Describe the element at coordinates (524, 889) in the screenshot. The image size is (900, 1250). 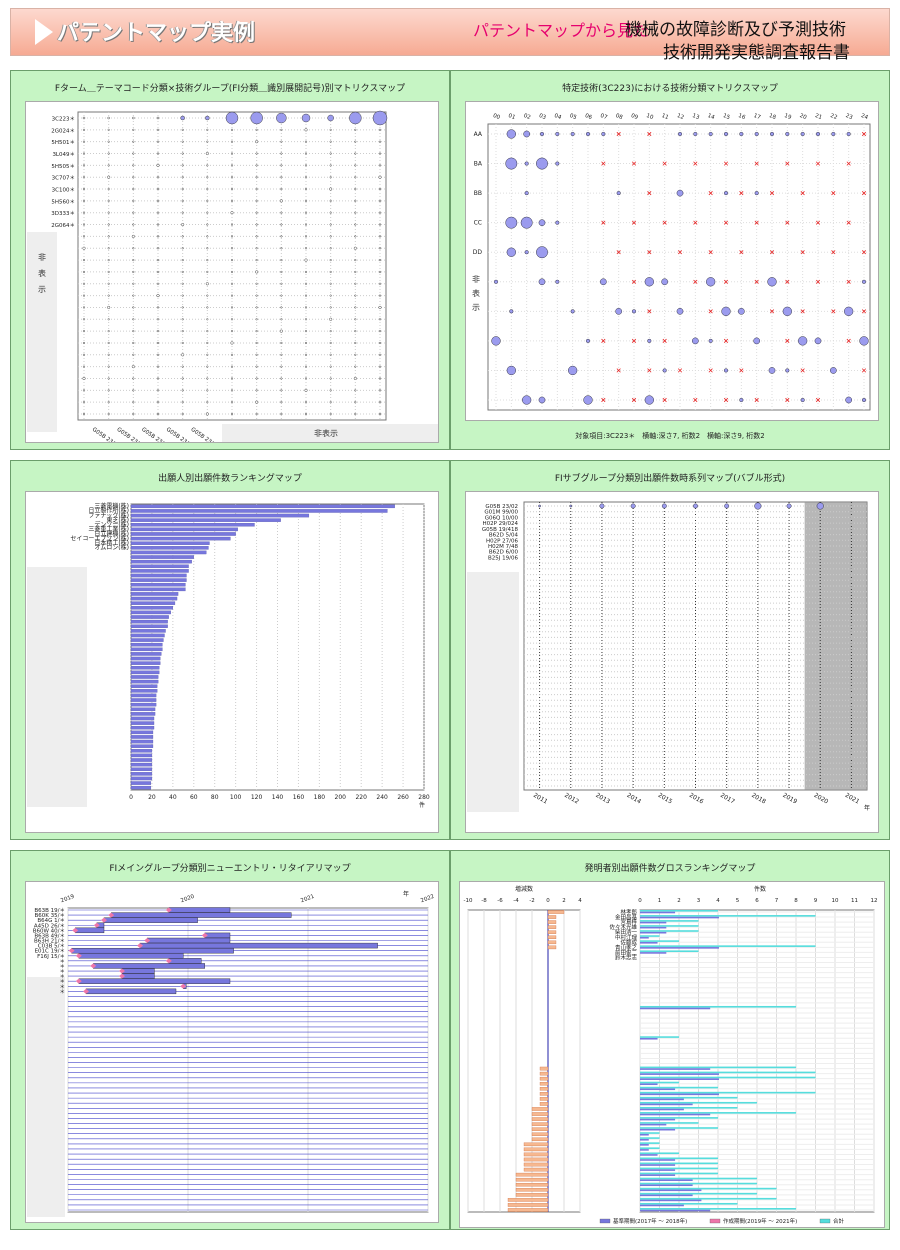
I see `axis-title: 増減数` at that location.